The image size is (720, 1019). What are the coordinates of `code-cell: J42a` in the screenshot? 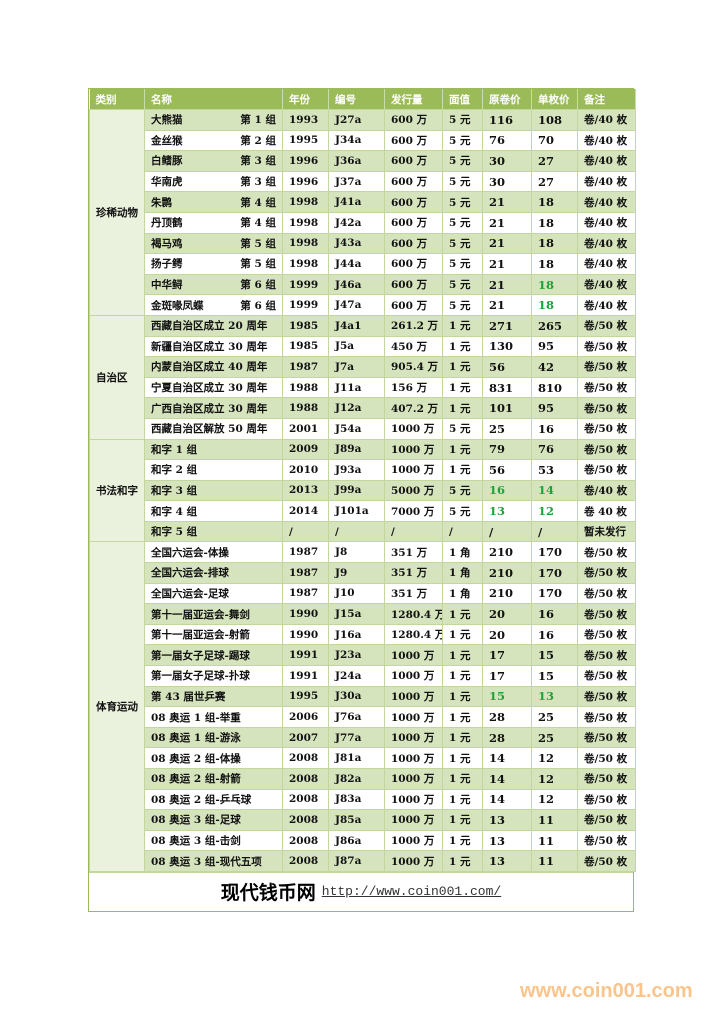 It's located at (356, 222).